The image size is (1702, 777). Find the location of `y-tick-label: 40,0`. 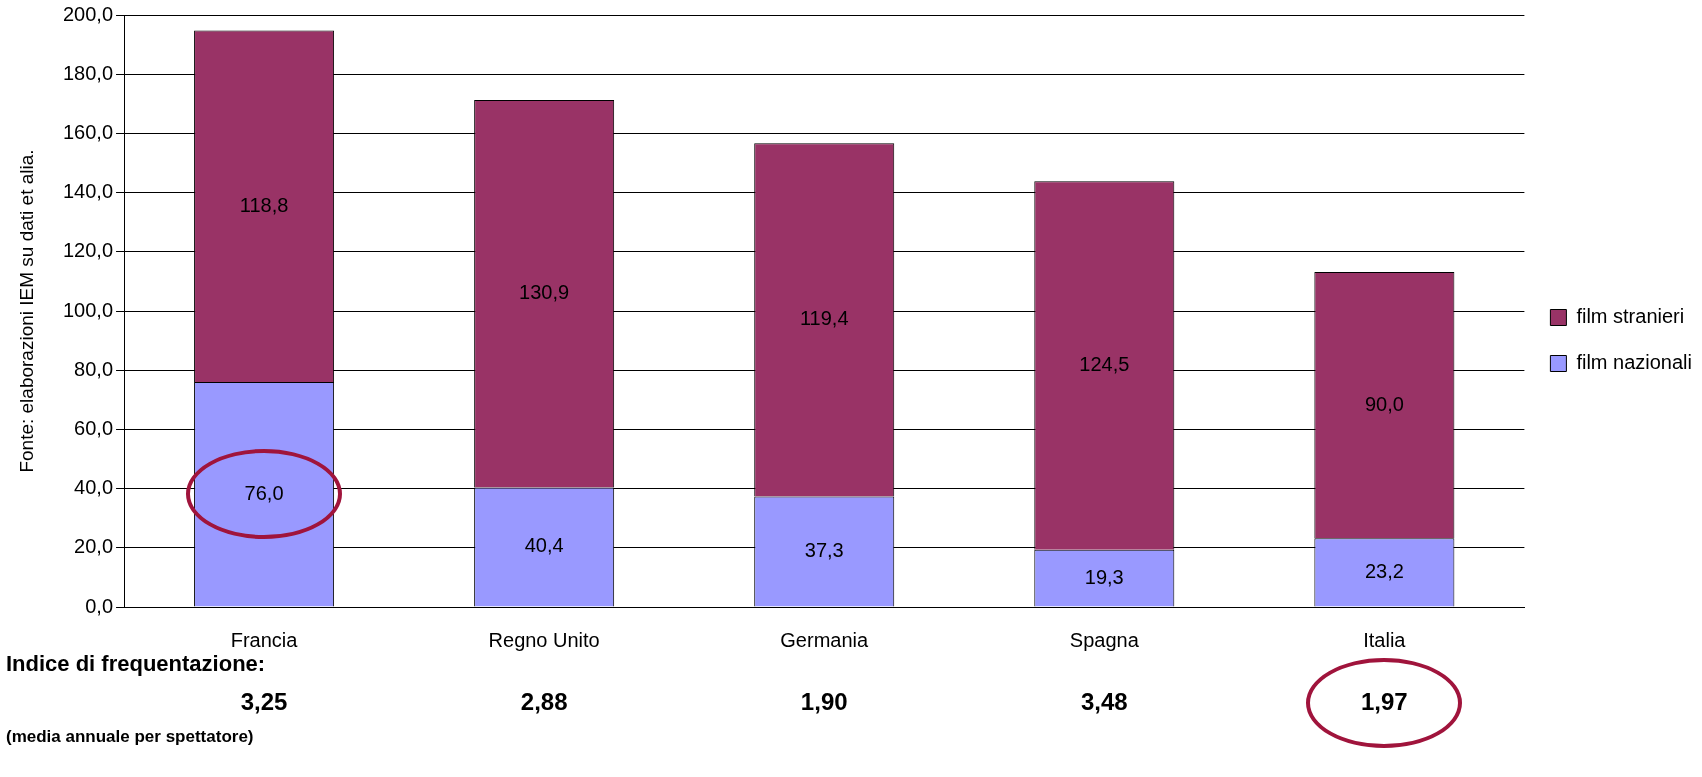

y-tick-label: 40,0 is located at coordinates (94, 487).